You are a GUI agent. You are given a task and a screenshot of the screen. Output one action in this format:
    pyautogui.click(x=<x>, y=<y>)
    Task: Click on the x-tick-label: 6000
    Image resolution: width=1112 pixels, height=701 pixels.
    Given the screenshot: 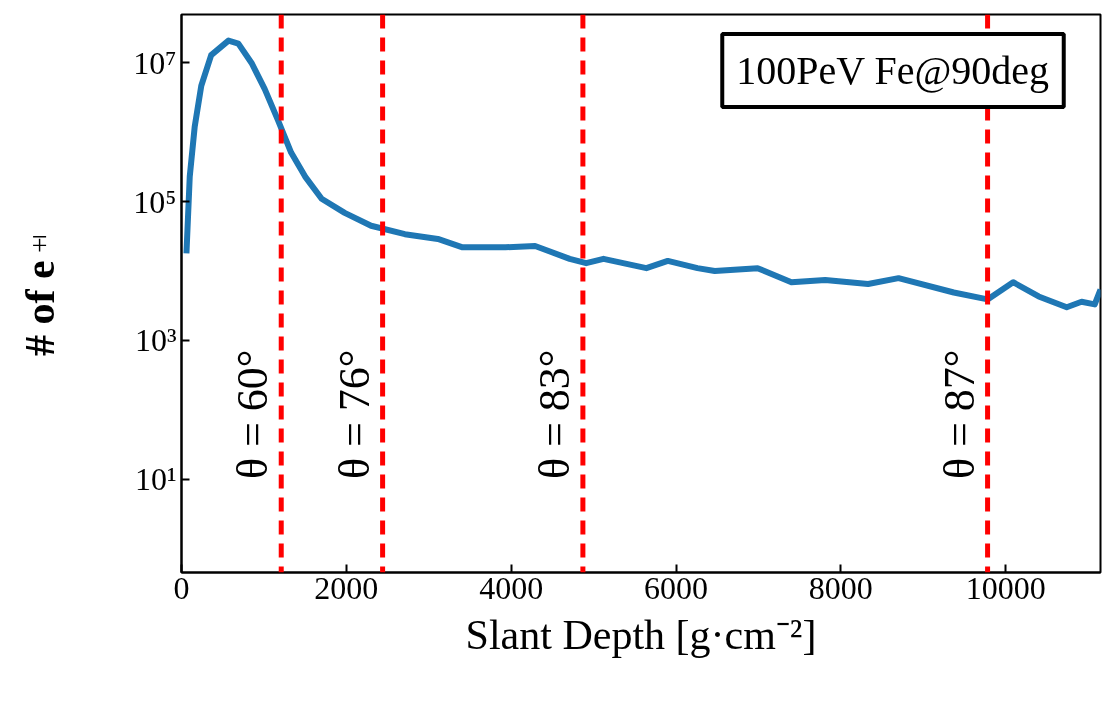 What is the action you would take?
    pyautogui.click(x=676, y=587)
    